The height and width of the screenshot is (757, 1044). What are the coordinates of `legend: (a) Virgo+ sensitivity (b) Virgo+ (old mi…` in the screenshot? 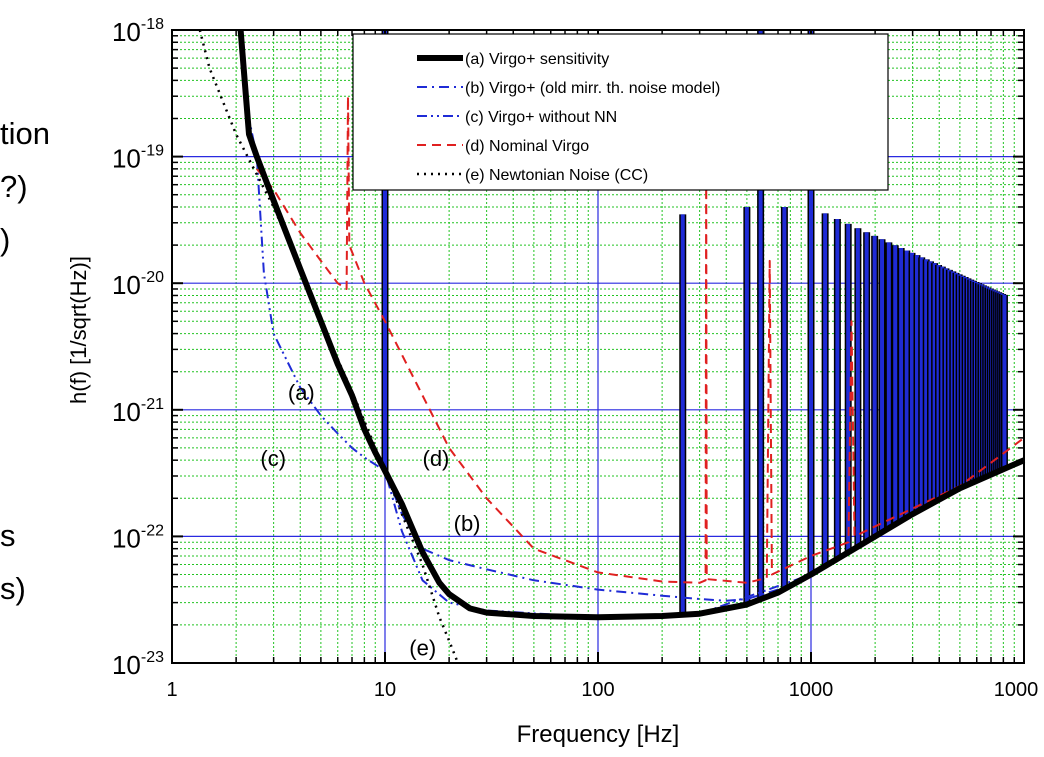 It's located at (620, 112).